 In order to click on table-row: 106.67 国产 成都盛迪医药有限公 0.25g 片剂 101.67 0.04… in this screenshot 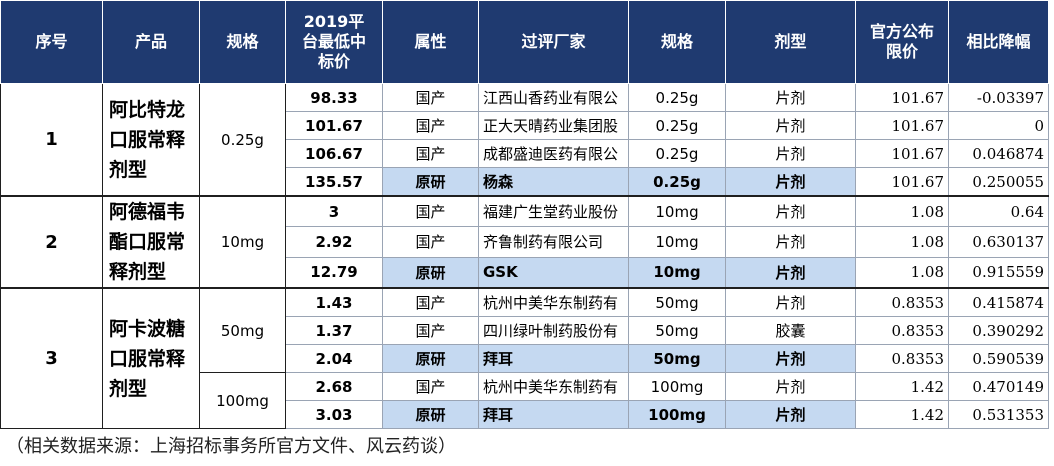, I will do `click(525, 153)`.